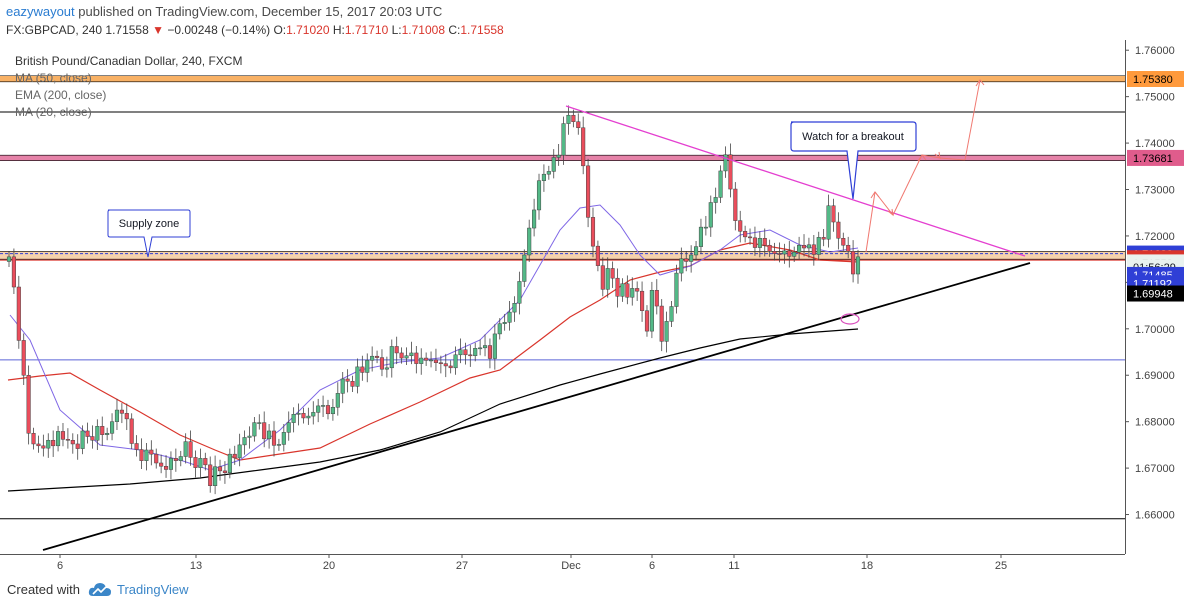  I want to click on tradingview-cloud-icon, so click(99, 589).